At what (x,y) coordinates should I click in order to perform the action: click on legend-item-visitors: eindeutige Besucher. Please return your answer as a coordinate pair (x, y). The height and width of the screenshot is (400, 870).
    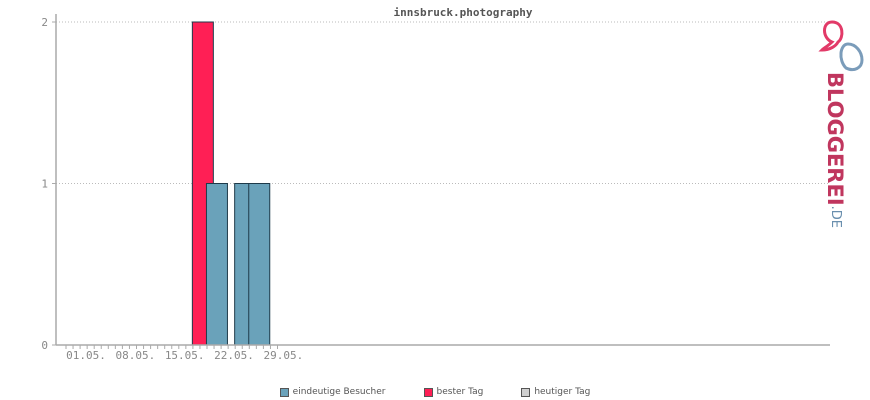
    Looking at the image, I should click on (332, 392).